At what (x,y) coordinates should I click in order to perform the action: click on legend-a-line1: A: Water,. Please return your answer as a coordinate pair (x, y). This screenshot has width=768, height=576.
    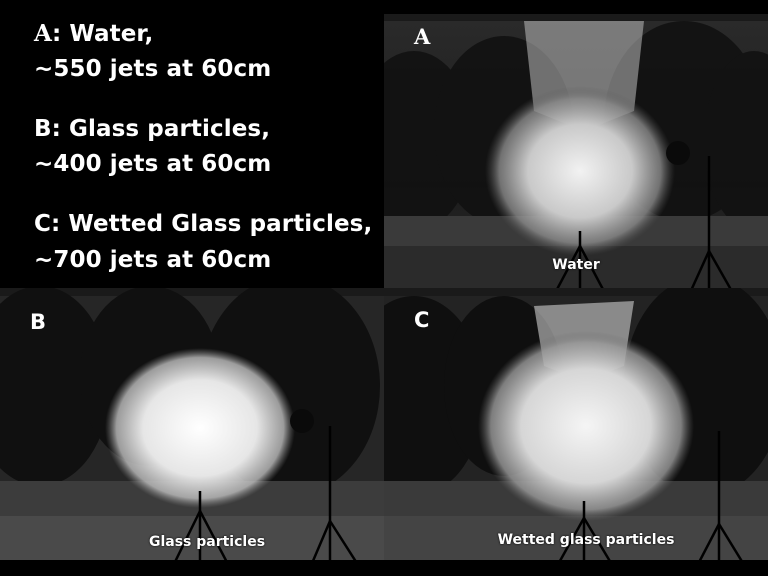
    Looking at the image, I should click on (93, 33).